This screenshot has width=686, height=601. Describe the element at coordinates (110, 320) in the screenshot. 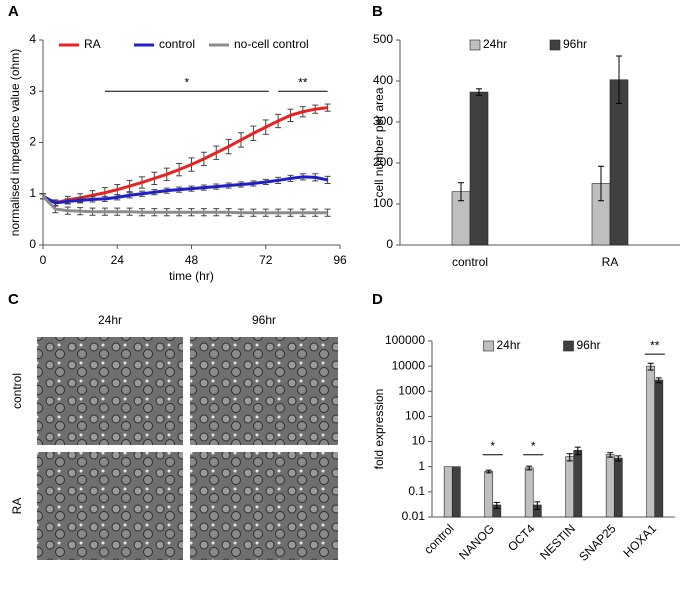

I see `column-label: 24hr` at that location.